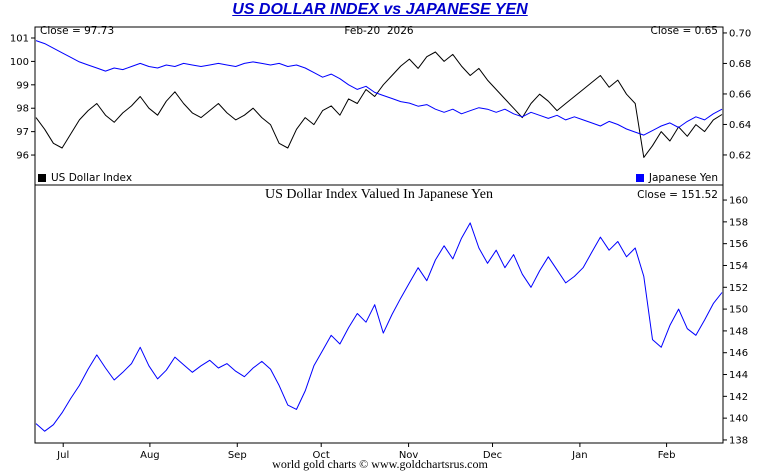 Image resolution: width=760 pixels, height=475 pixels. Describe the element at coordinates (738, 353) in the screenshot. I see `svg-text: 146` at that location.